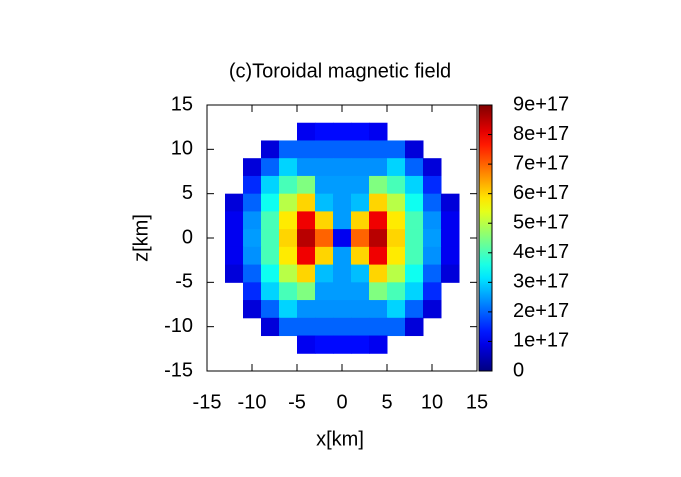 This screenshot has height=477, width=681. Describe the element at coordinates (518, 370) in the screenshot. I see `colorbar-tick-label: 0` at that location.